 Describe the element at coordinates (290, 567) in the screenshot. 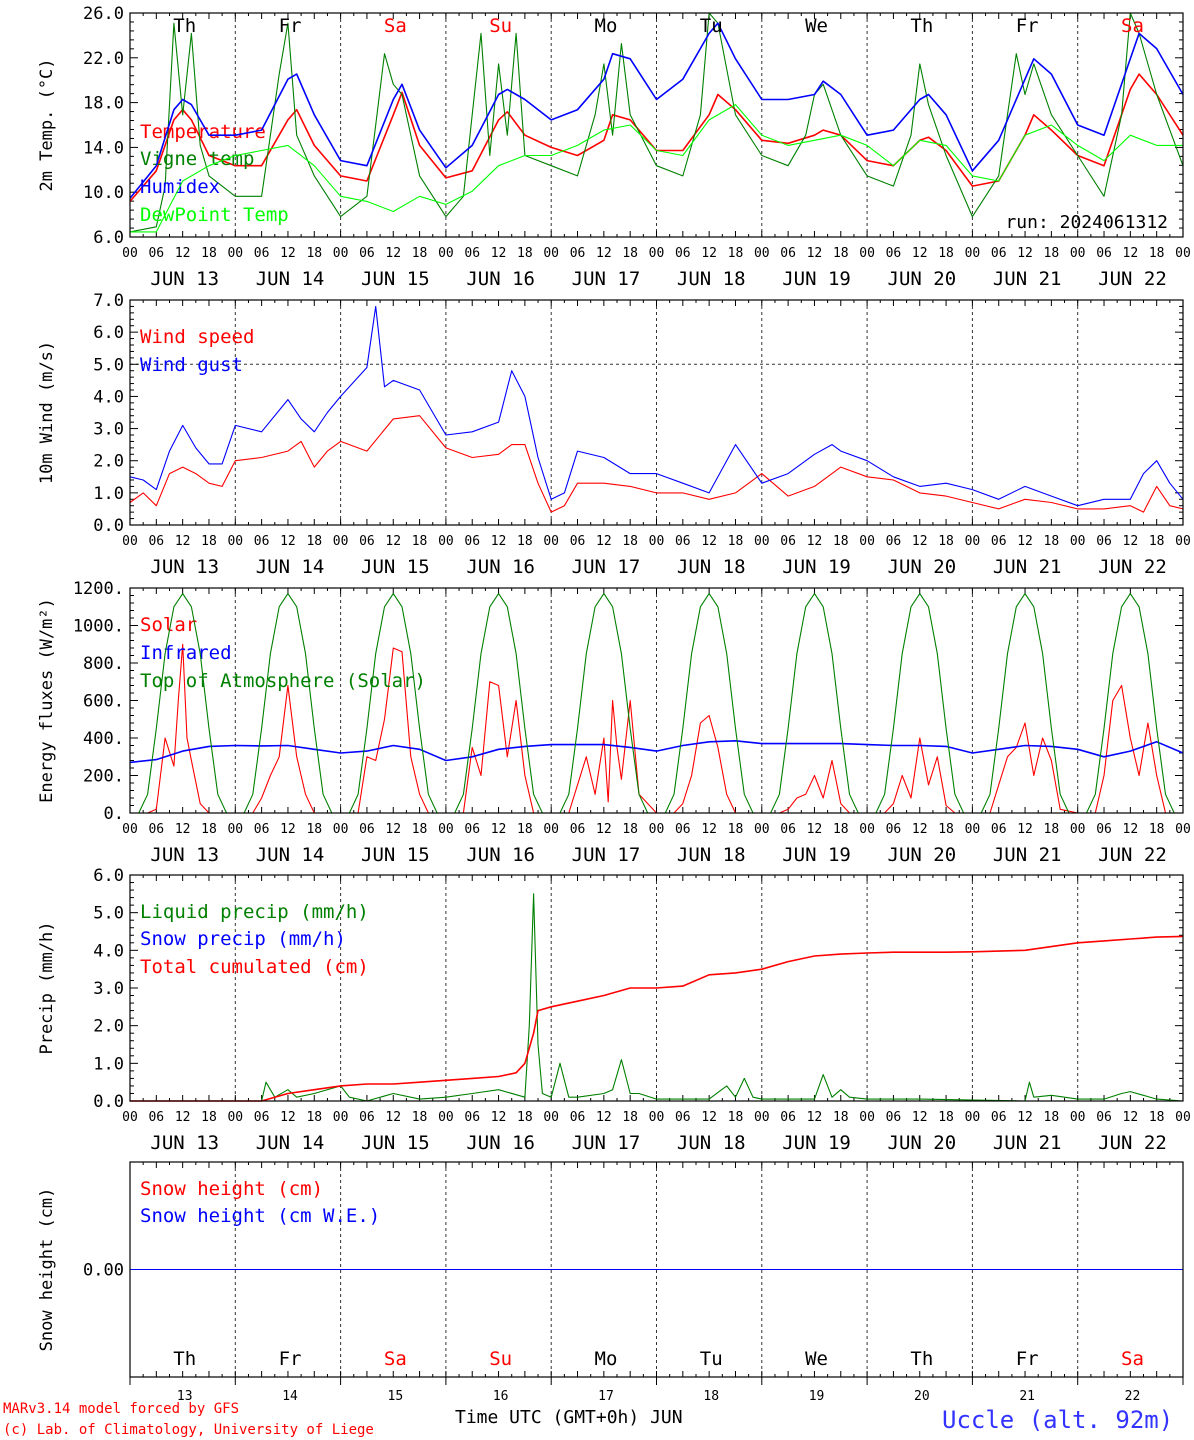

I see `date-label: JUN 14` at that location.